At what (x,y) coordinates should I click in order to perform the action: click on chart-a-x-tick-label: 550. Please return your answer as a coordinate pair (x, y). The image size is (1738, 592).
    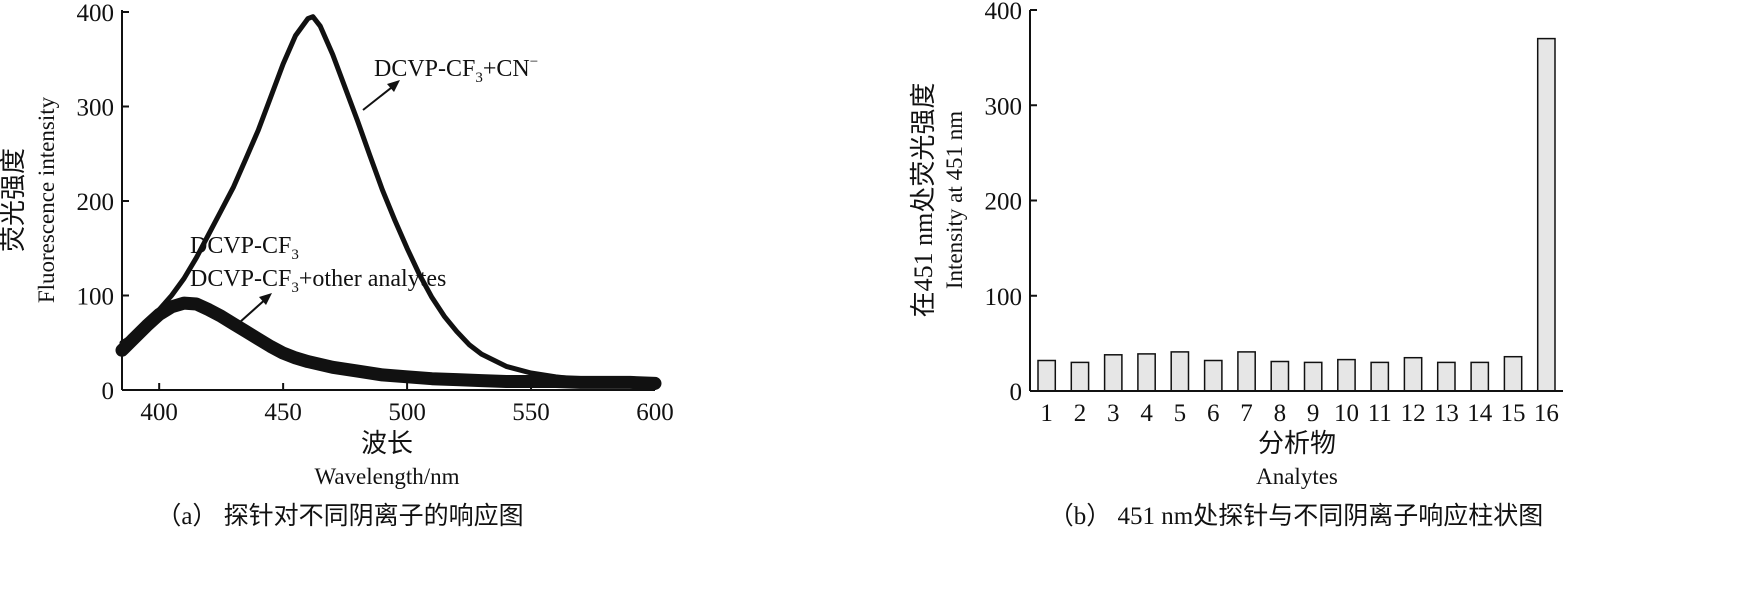
    Looking at the image, I should click on (531, 412).